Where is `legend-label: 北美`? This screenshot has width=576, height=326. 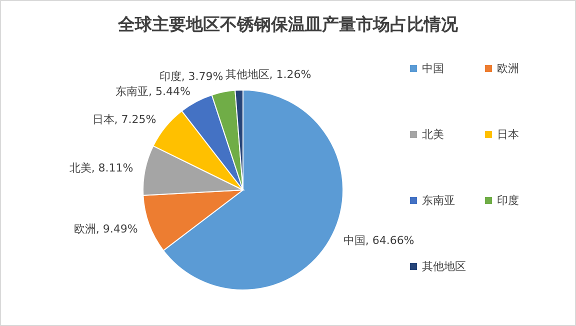
legend-label: 北美 is located at coordinates (433, 134).